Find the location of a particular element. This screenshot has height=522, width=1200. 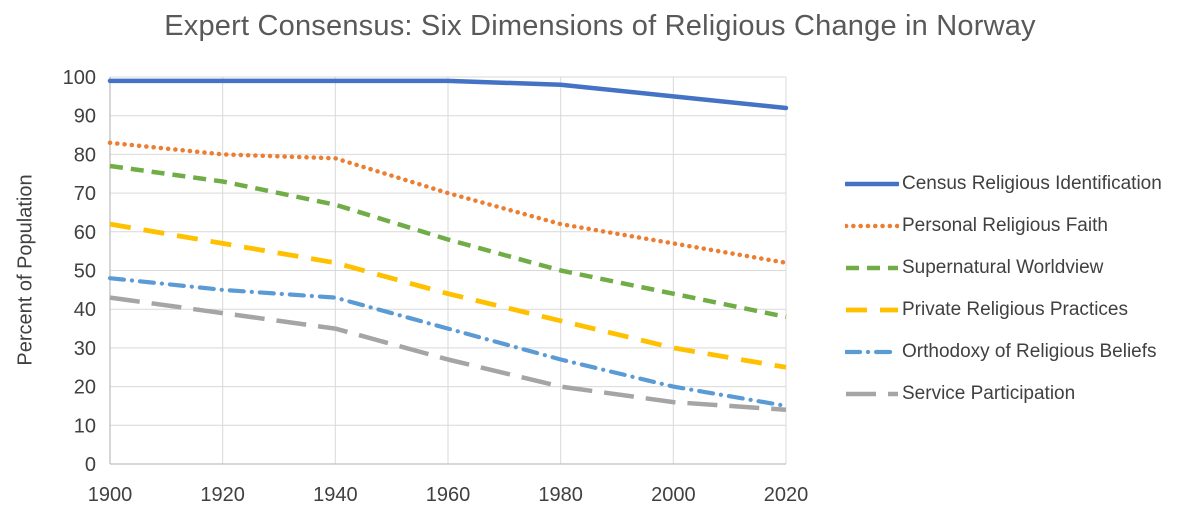

x-tick-label: 1960 is located at coordinates (448, 495).